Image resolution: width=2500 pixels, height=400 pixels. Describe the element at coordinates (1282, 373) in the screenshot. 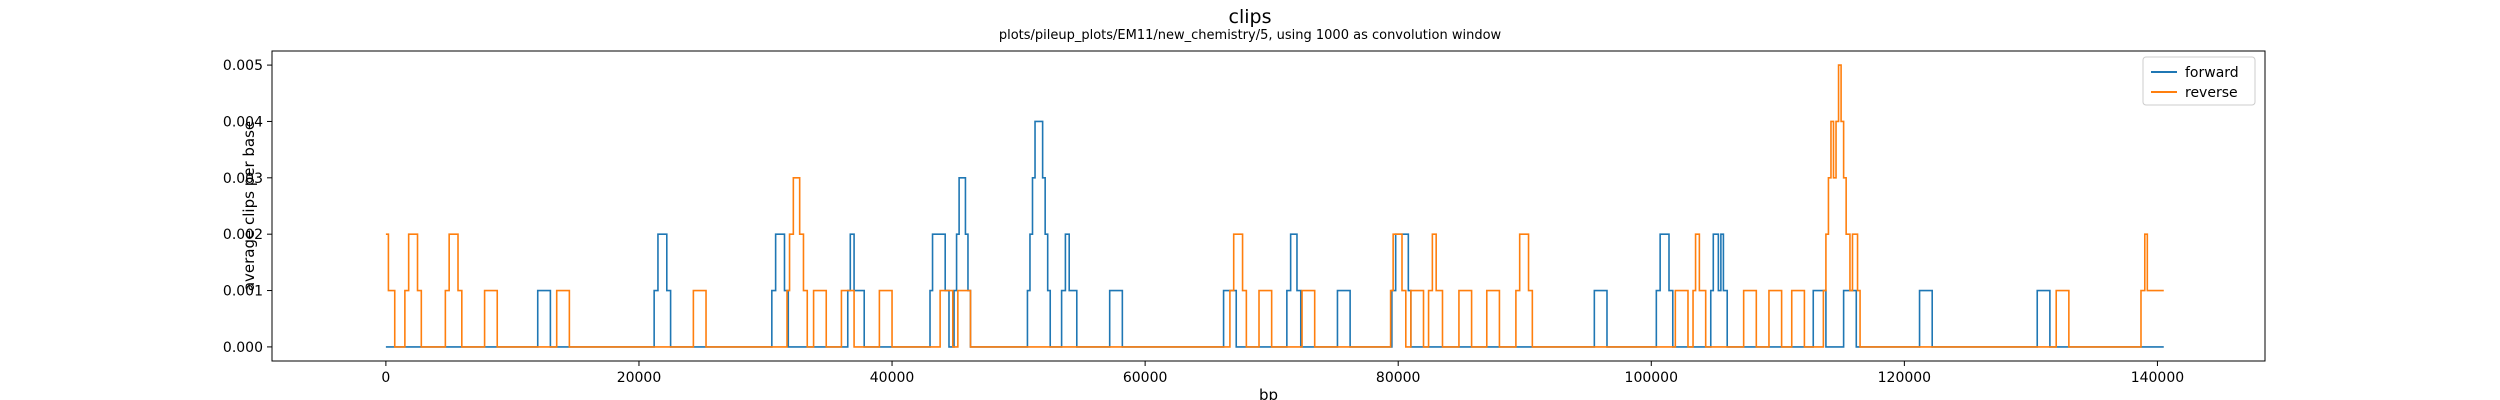

I see `x-axis-ticks: 0 20000 40000 60000 80000 100000 120000 140000` at that location.